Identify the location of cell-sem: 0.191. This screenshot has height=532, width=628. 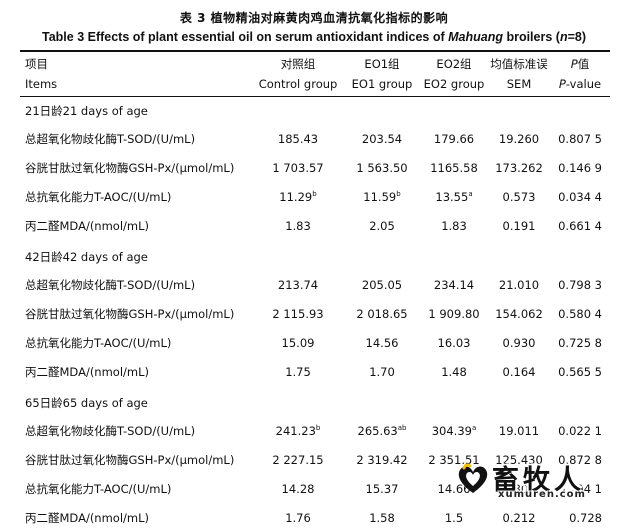
(519, 225).